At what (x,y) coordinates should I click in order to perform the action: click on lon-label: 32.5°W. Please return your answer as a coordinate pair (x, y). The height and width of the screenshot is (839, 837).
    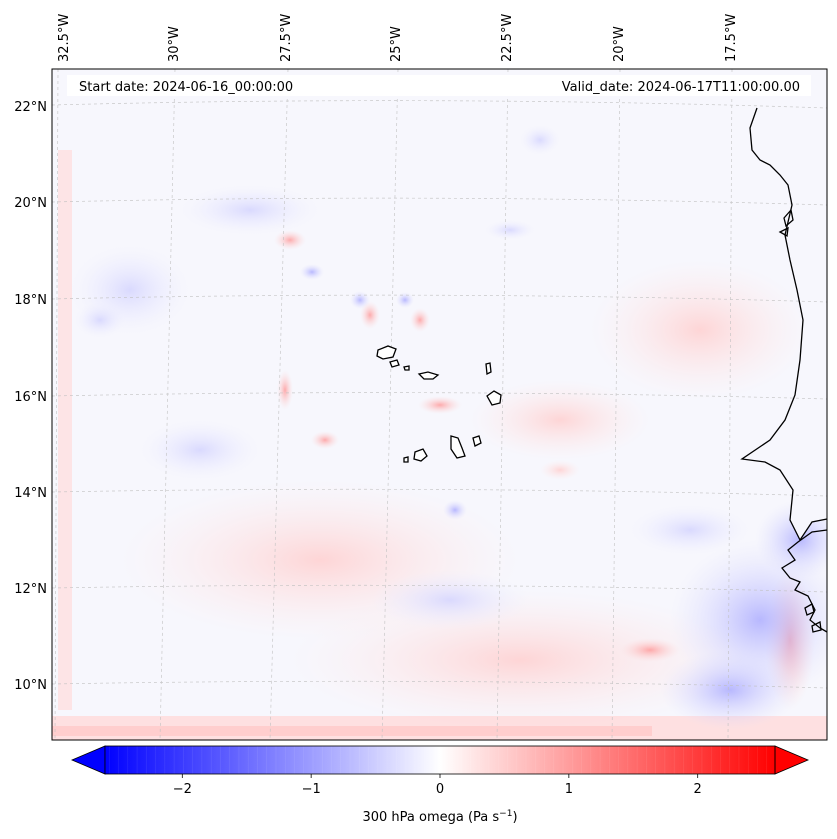
    Looking at the image, I should click on (64, 38).